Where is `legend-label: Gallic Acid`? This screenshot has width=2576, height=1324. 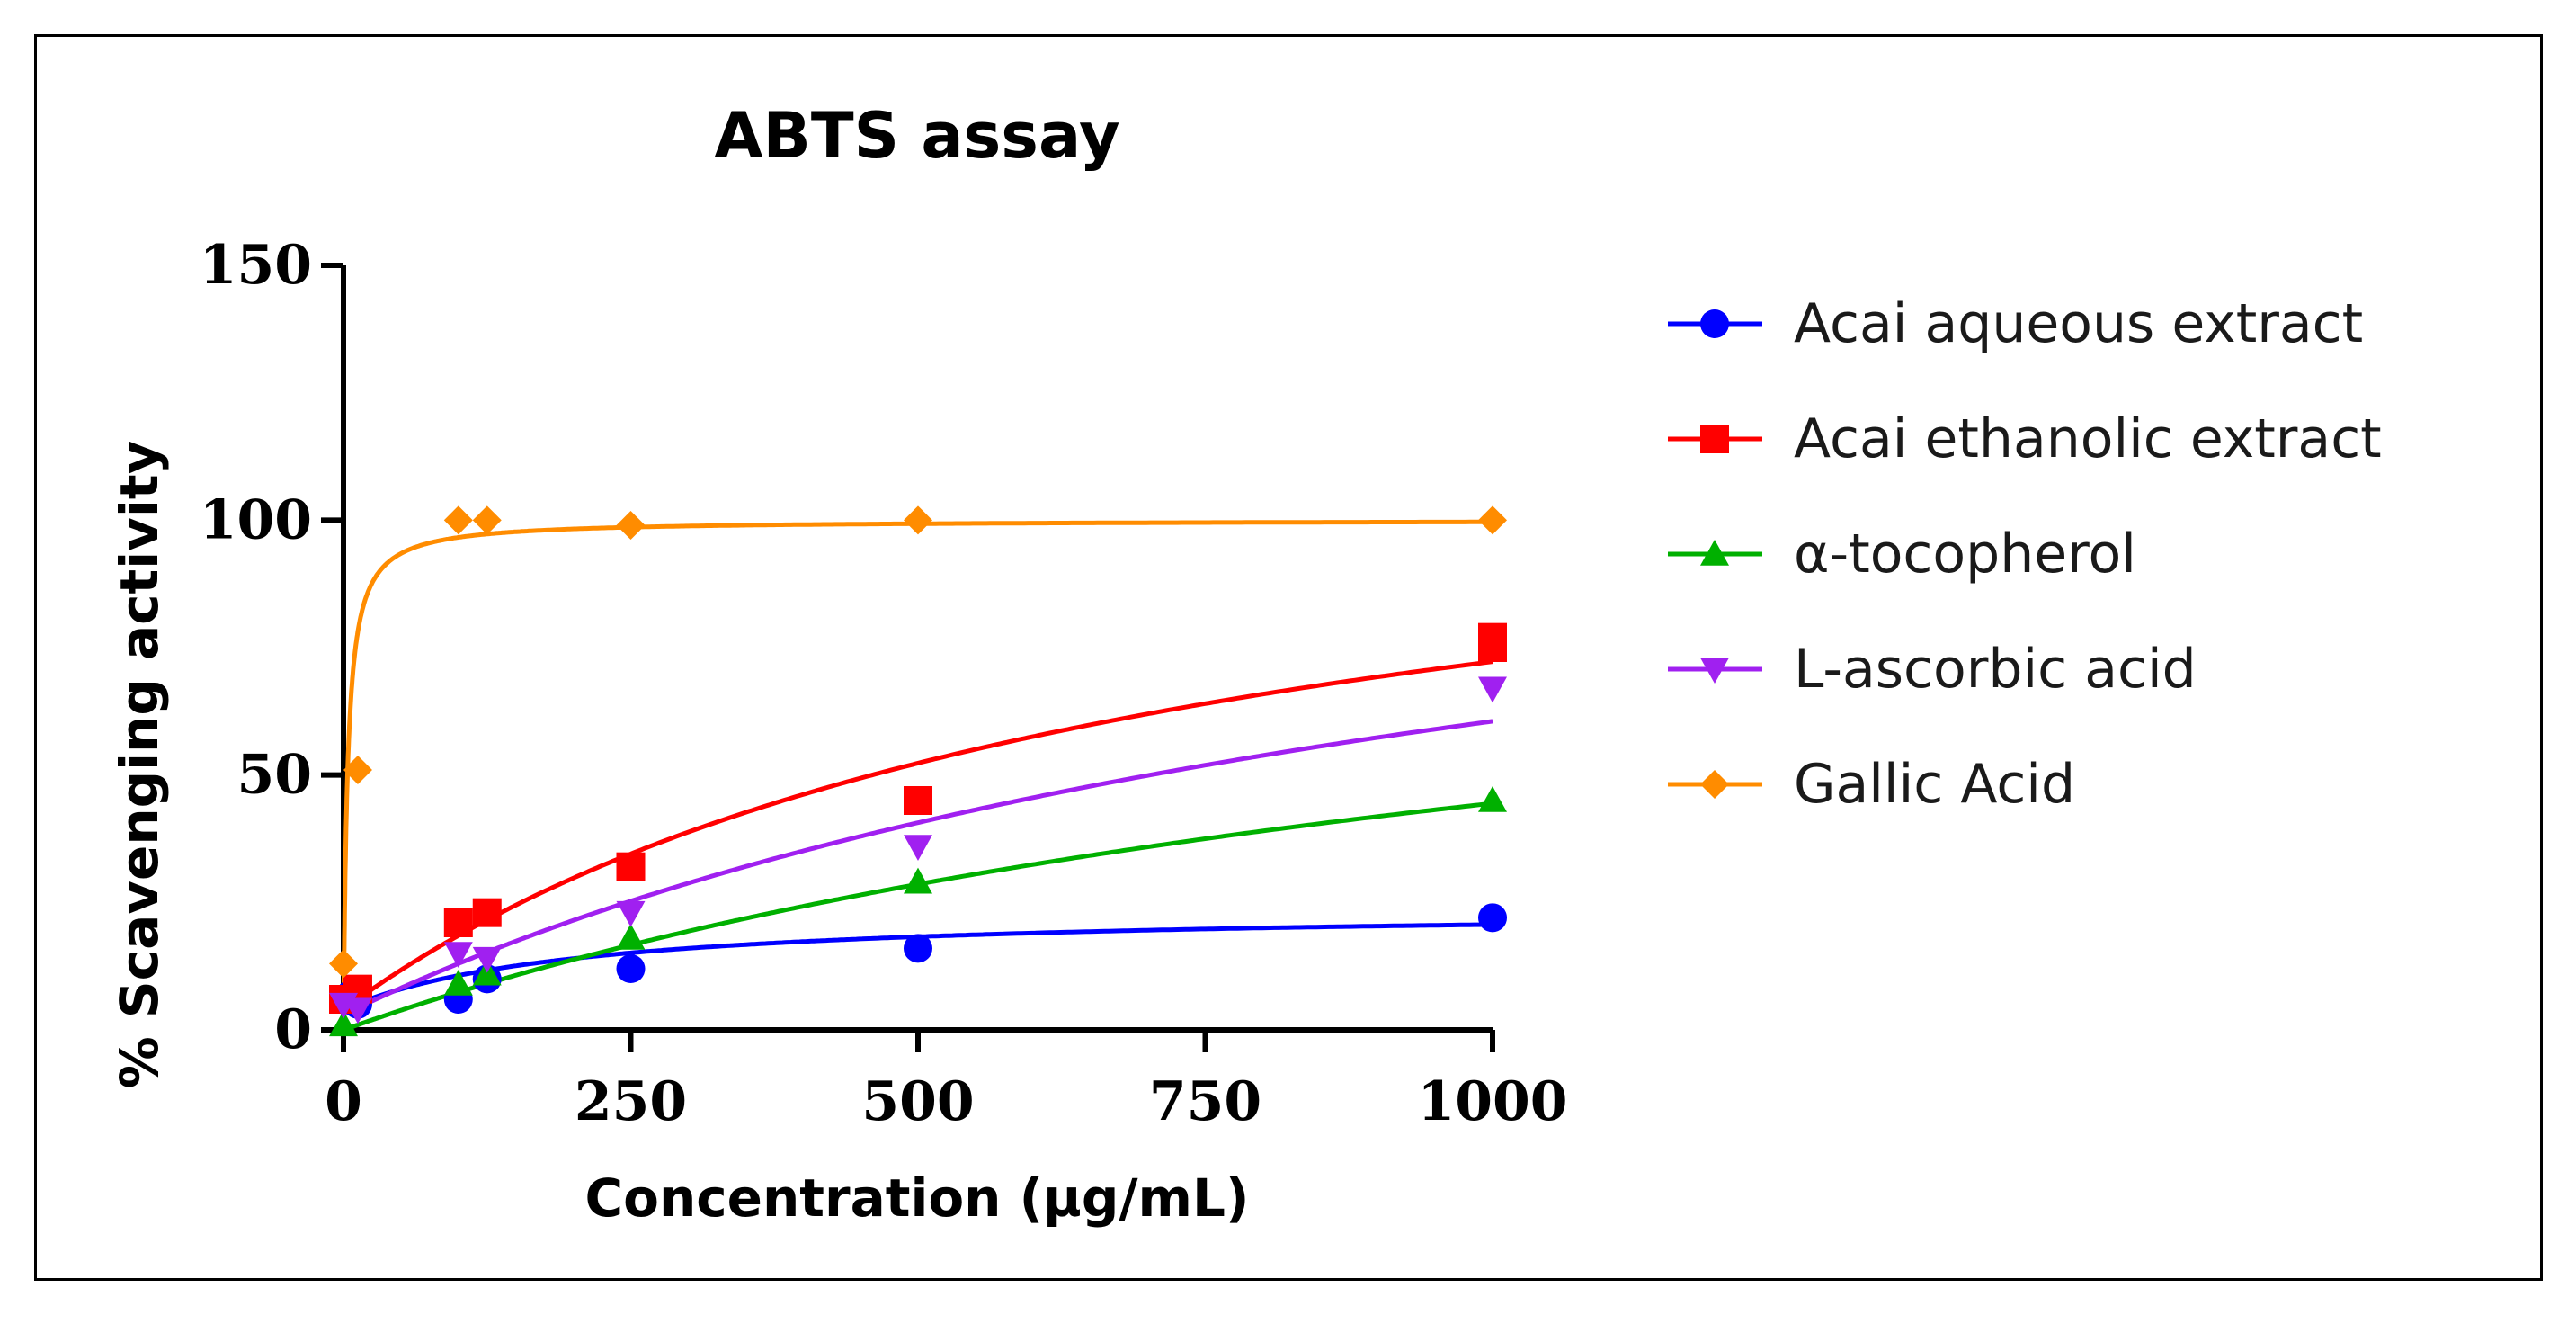
legend-label: Gallic Acid is located at coordinates (1935, 784).